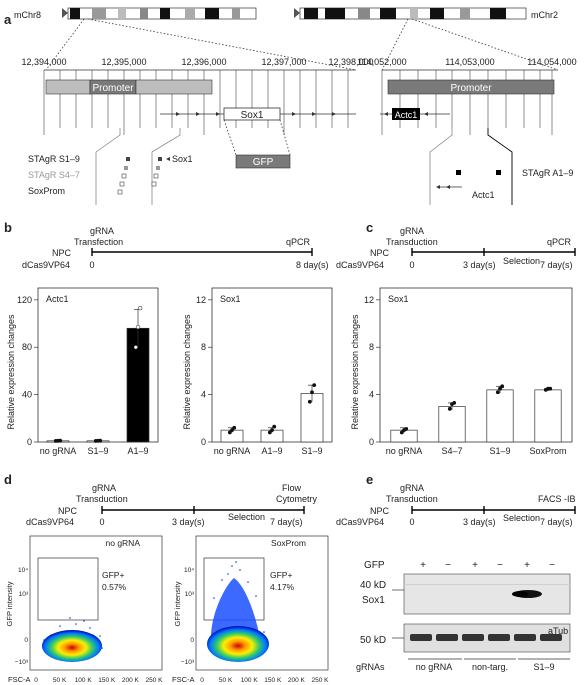  I want to click on sox1-gene-model, so click(258, 114).